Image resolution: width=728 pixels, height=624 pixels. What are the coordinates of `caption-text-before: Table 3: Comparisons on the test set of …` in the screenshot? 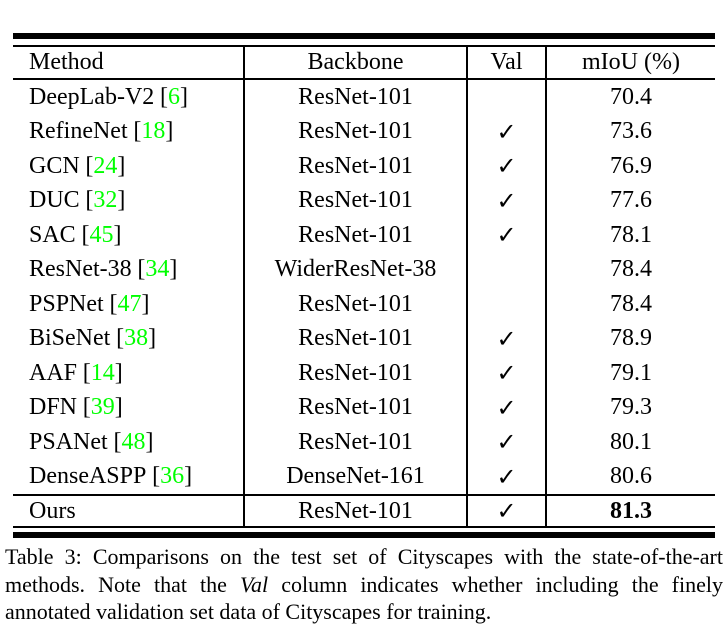 It's located at (364, 570).